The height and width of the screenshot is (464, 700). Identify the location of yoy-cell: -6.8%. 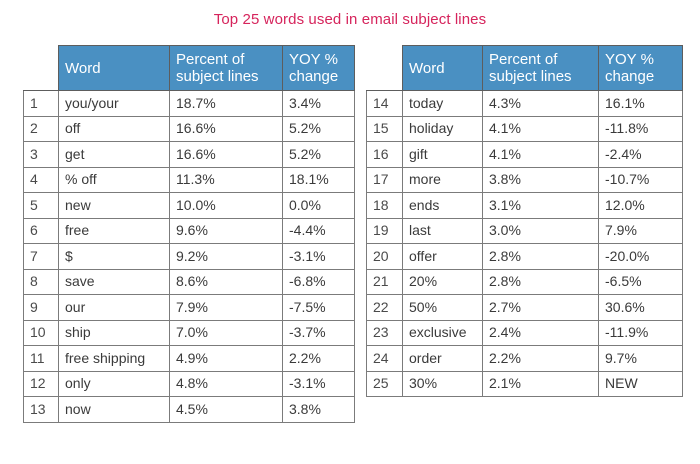
(318, 281).